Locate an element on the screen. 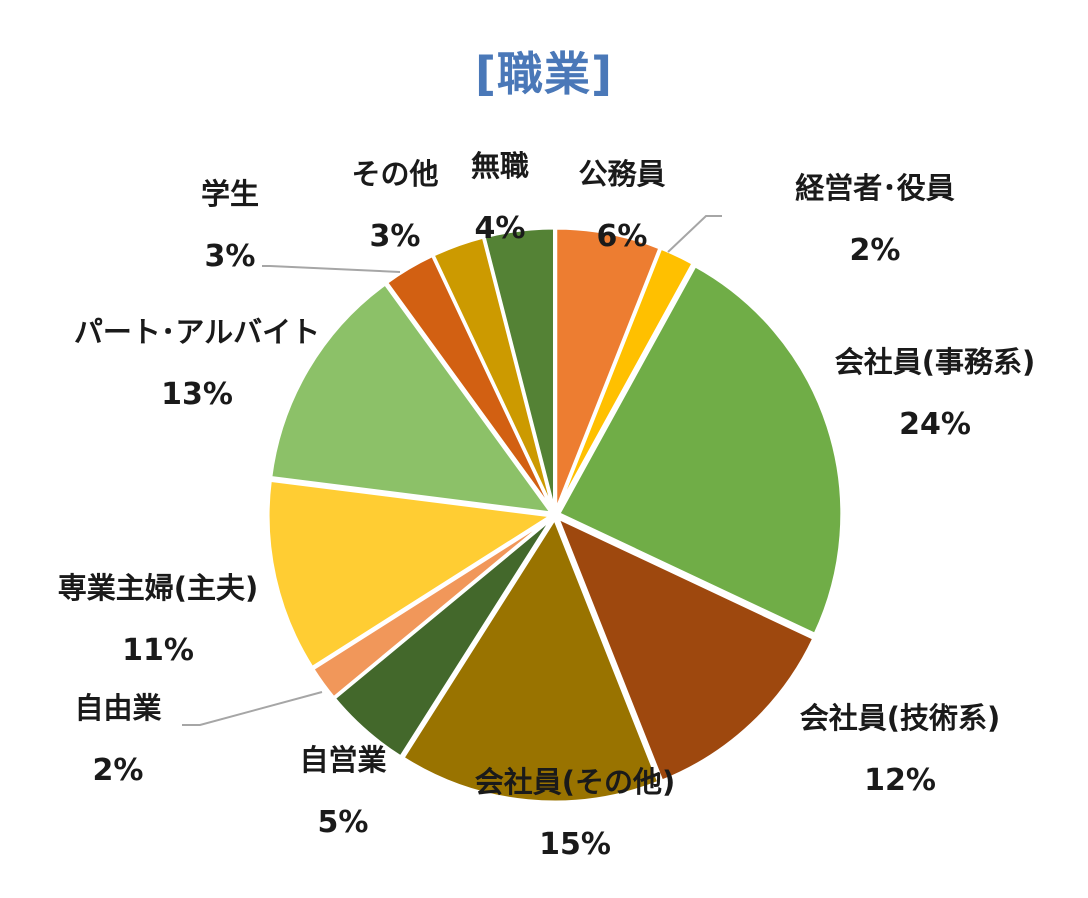 The image size is (1088, 898). slice-percent-7: 2% is located at coordinates (118, 770).